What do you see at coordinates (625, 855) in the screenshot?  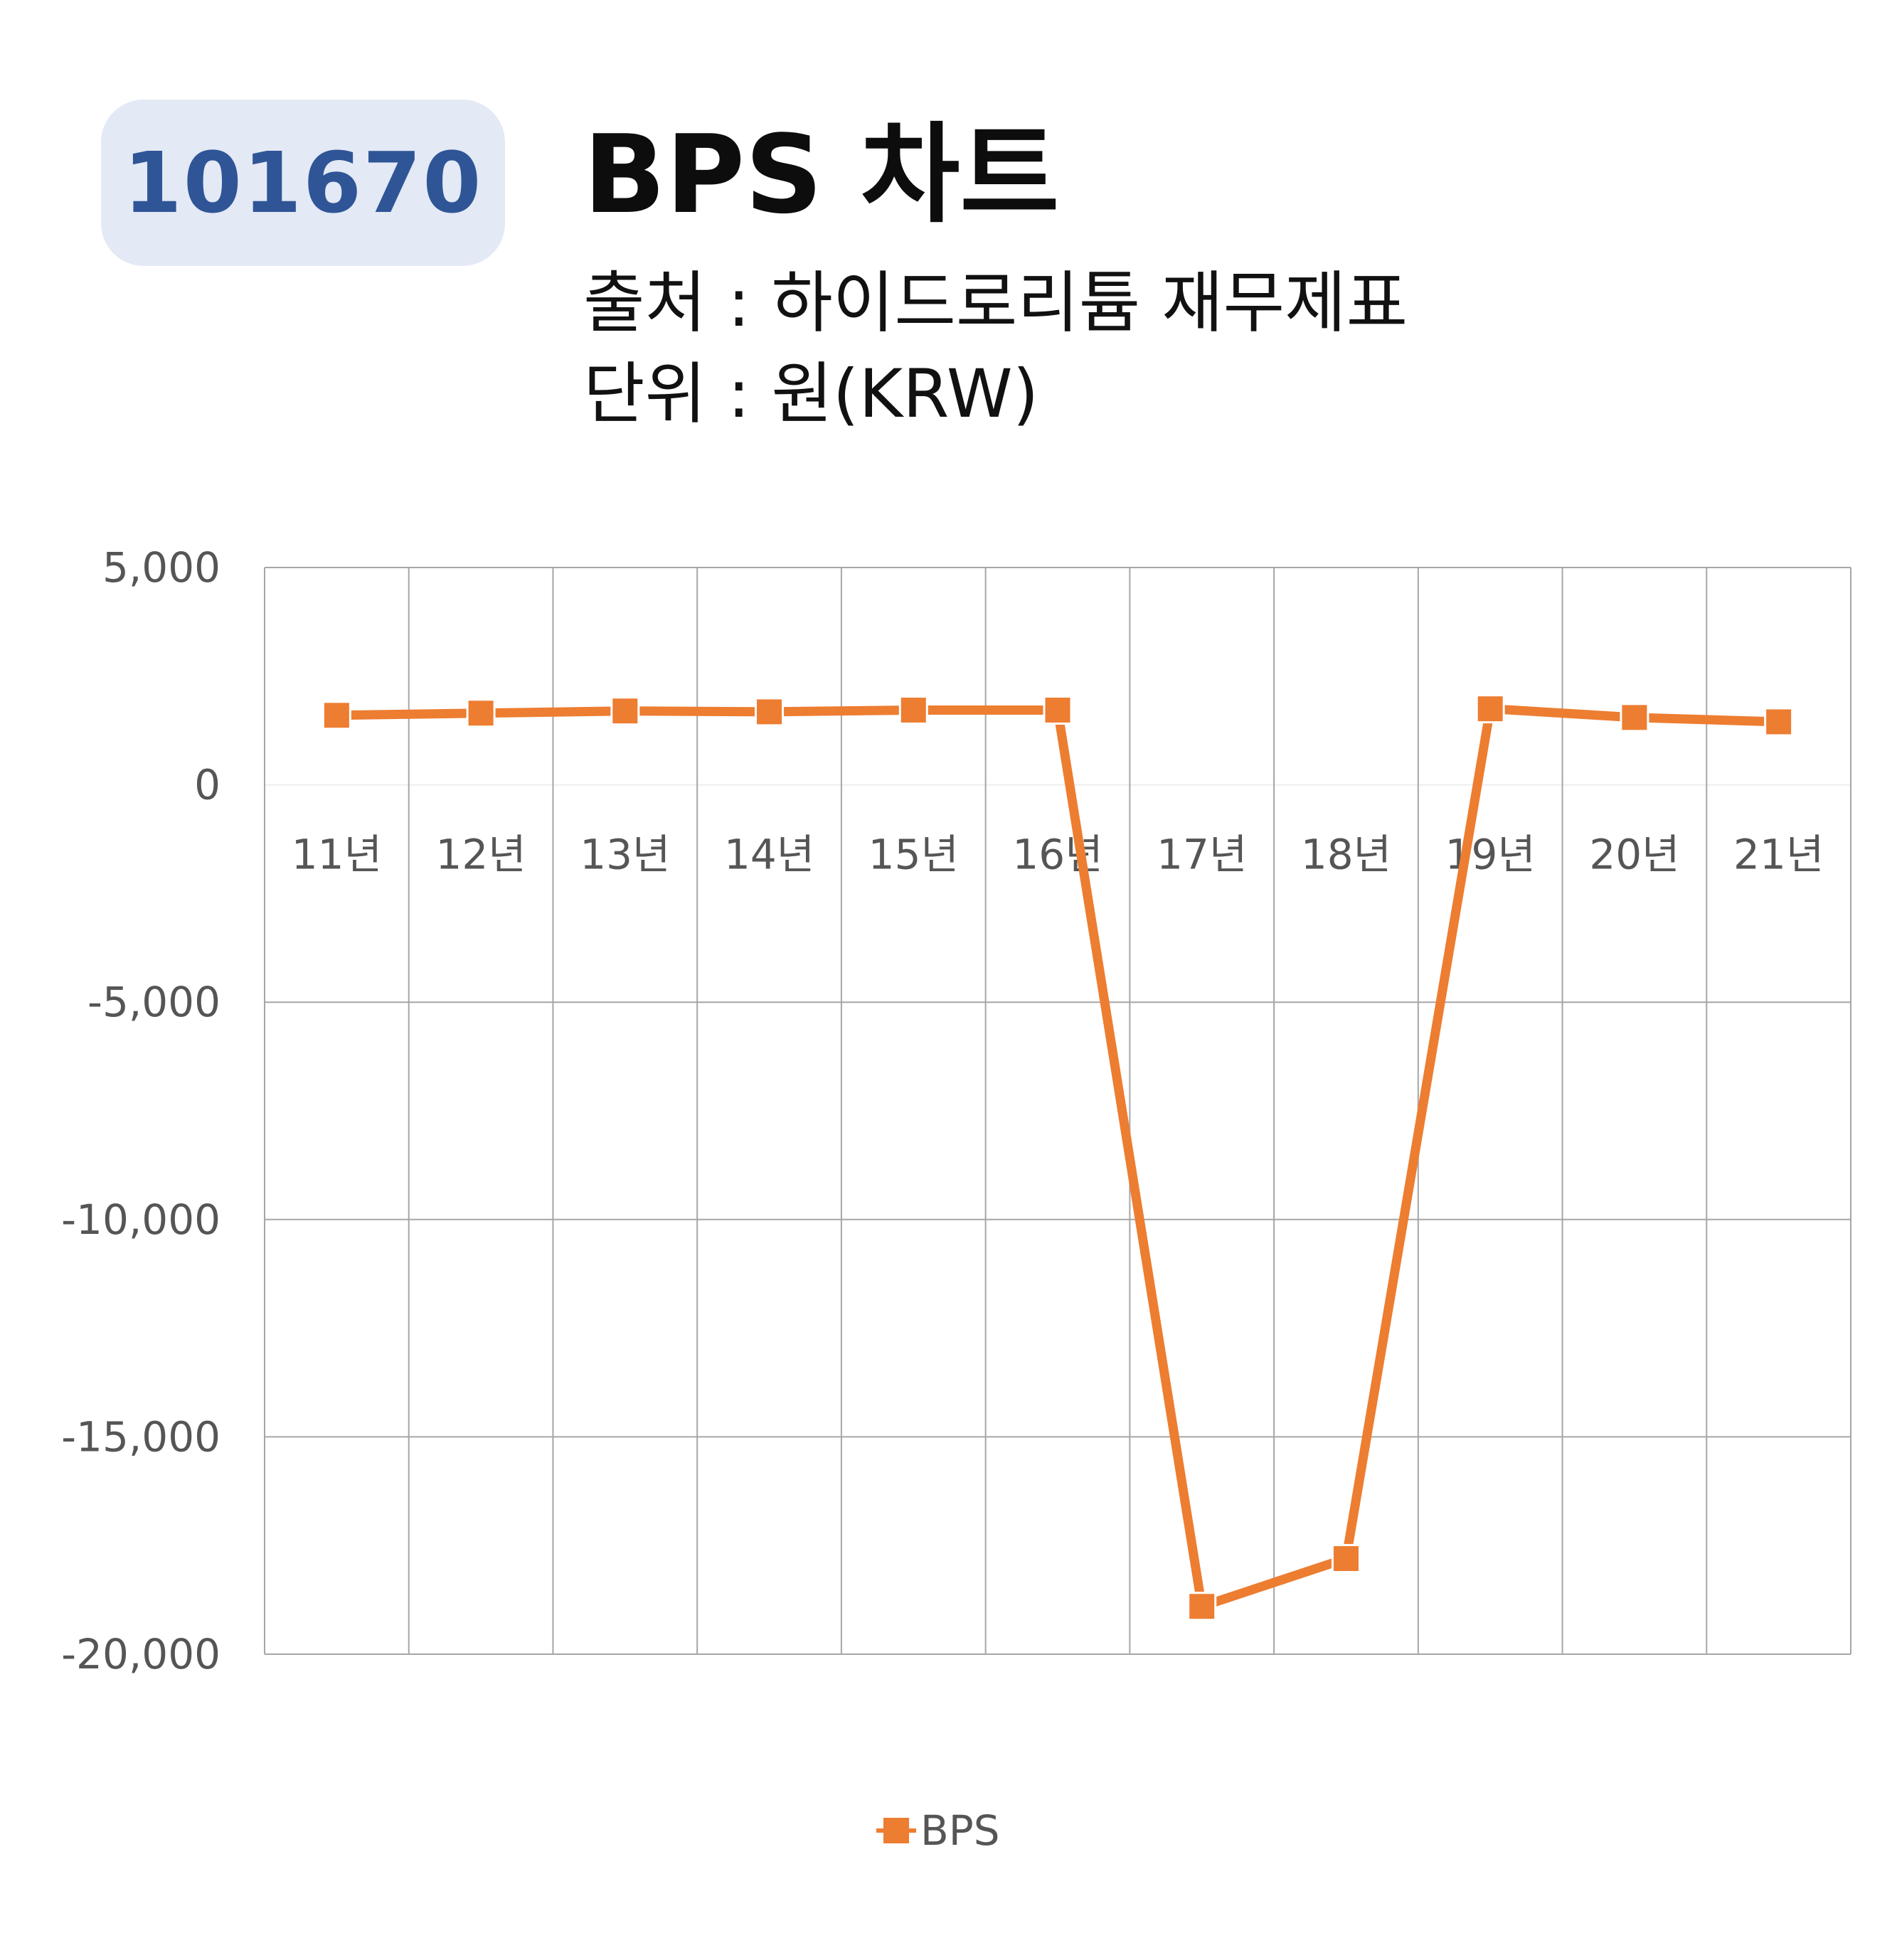 I see `x-tick-label: 13년` at bounding box center [625, 855].